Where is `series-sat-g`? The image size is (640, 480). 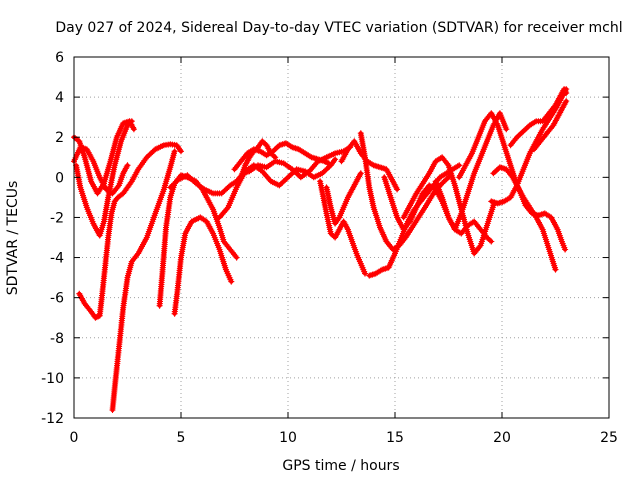 series-sat-g is located at coordinates (203, 265).